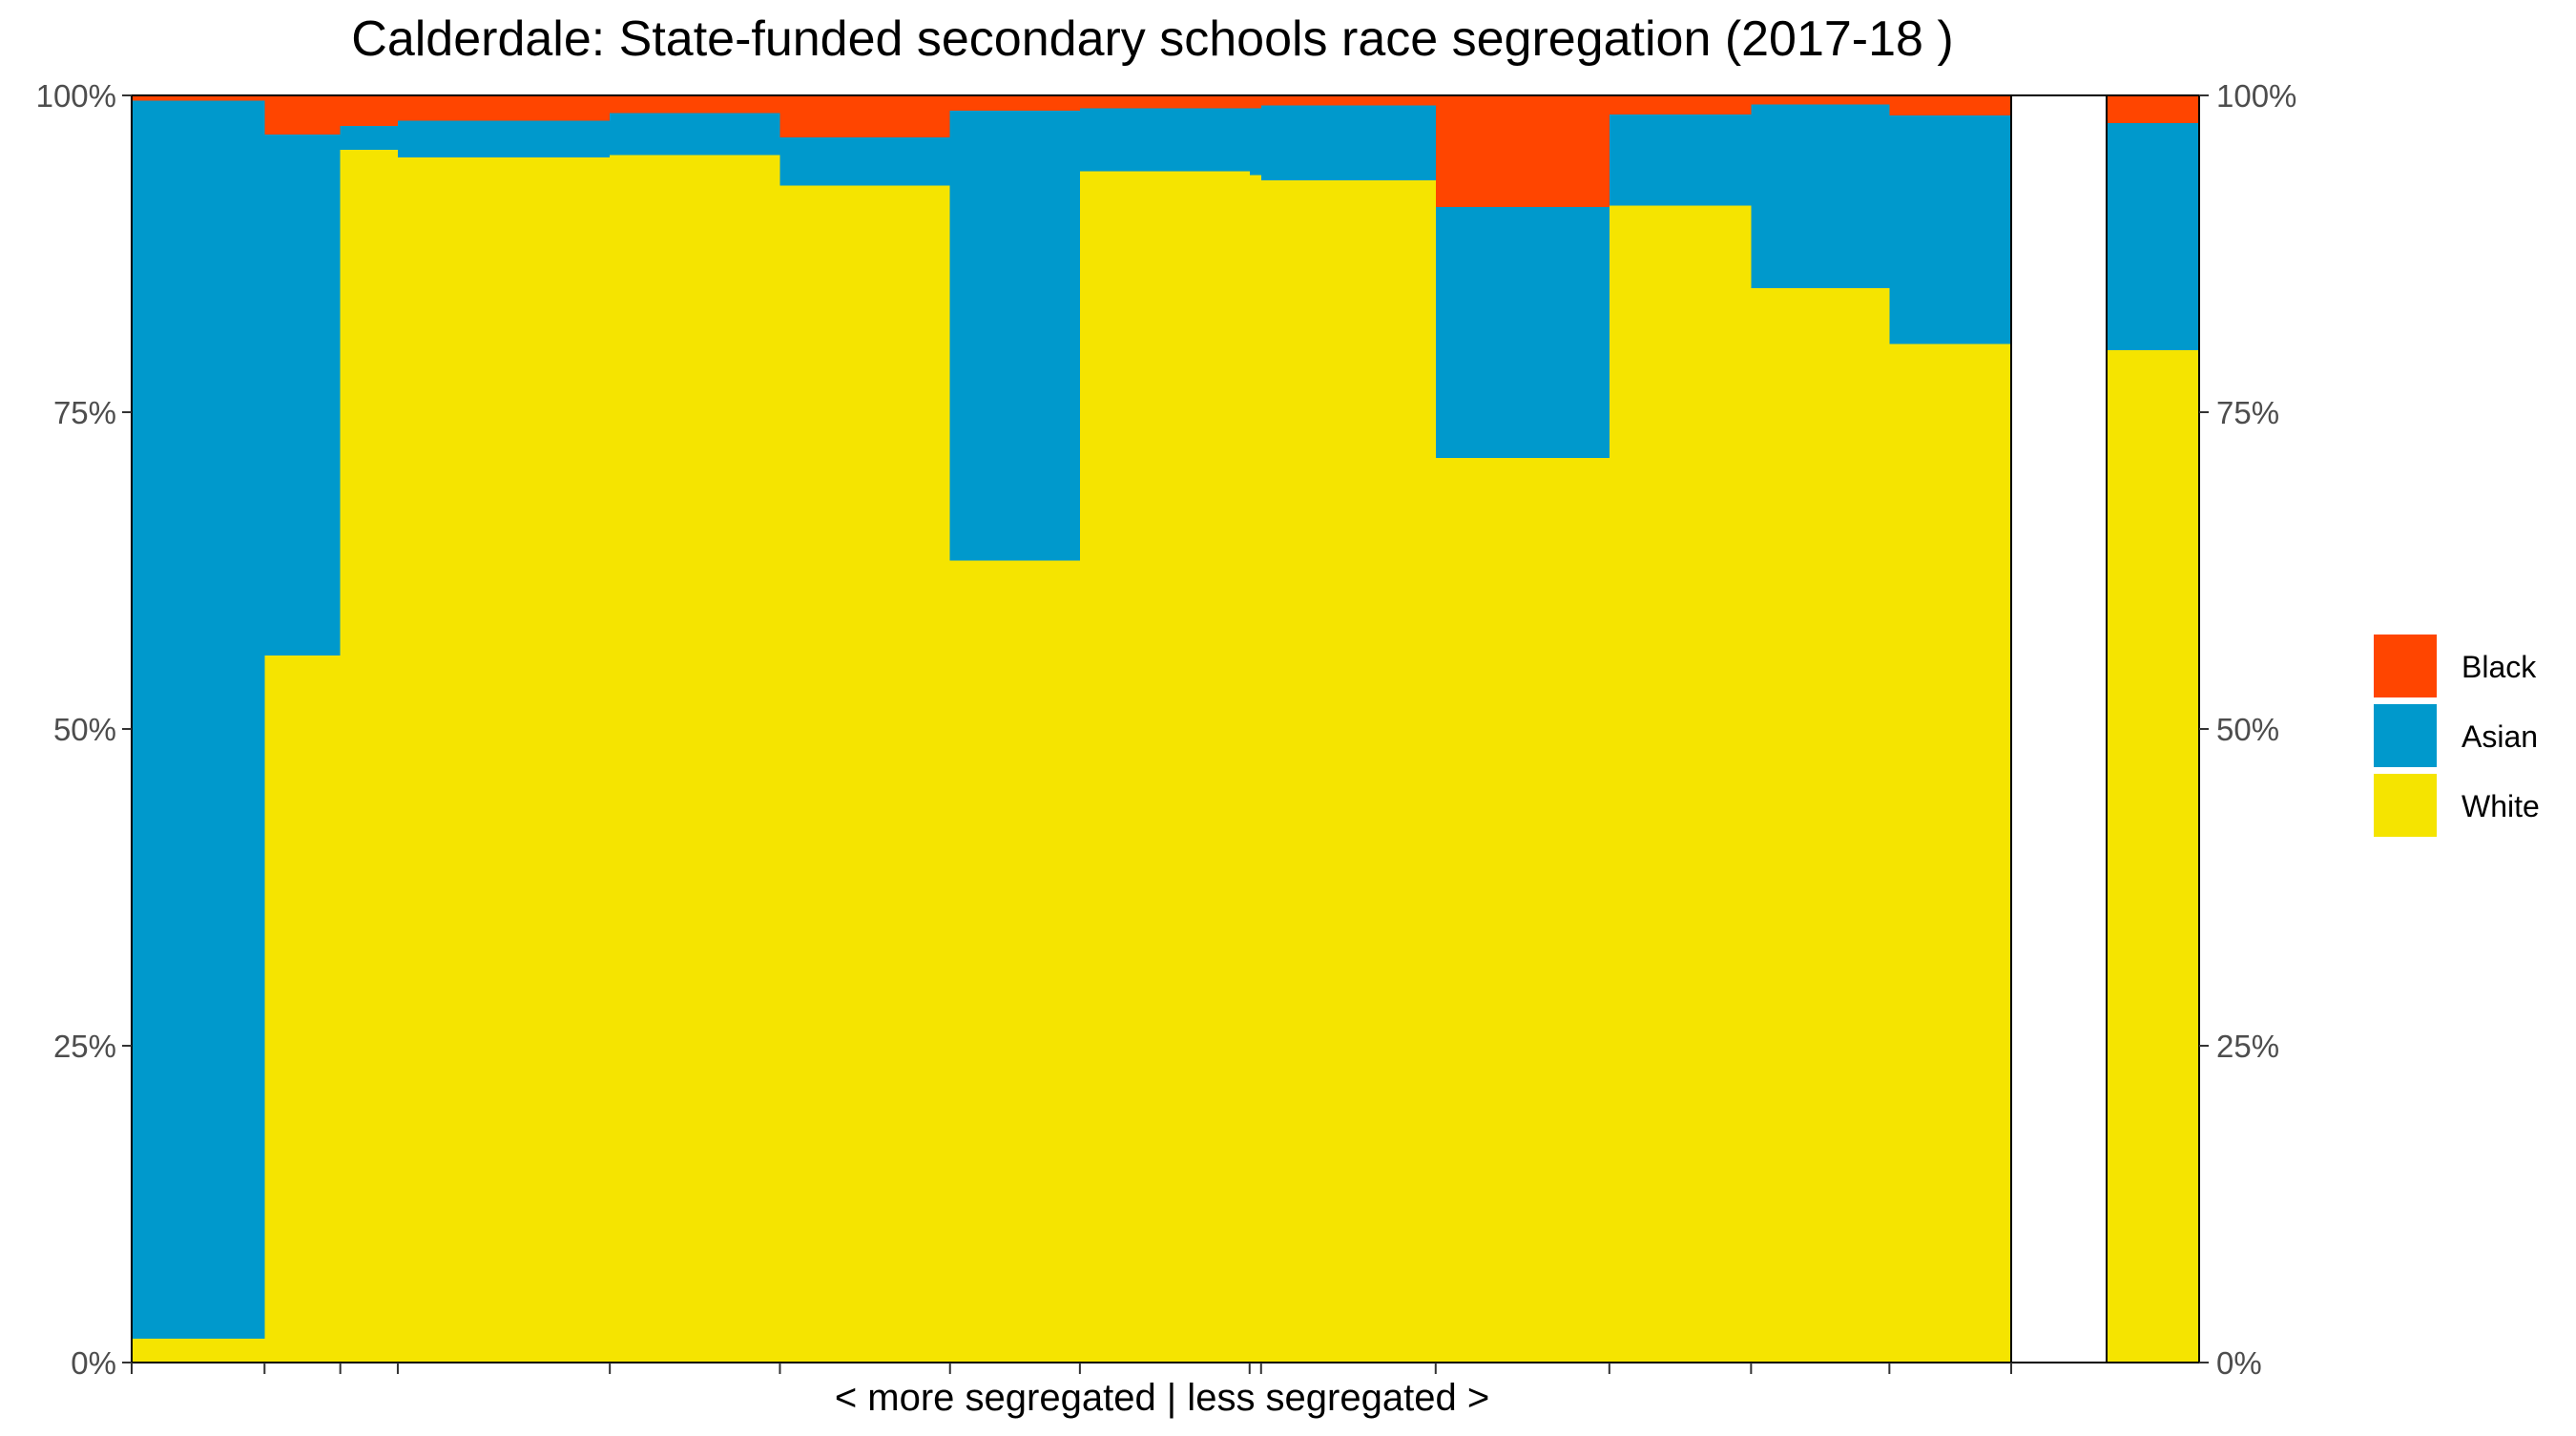 This screenshot has height=1436, width=2576. I want to click on bar-segment-school-8-asian, so click(1164, 140).